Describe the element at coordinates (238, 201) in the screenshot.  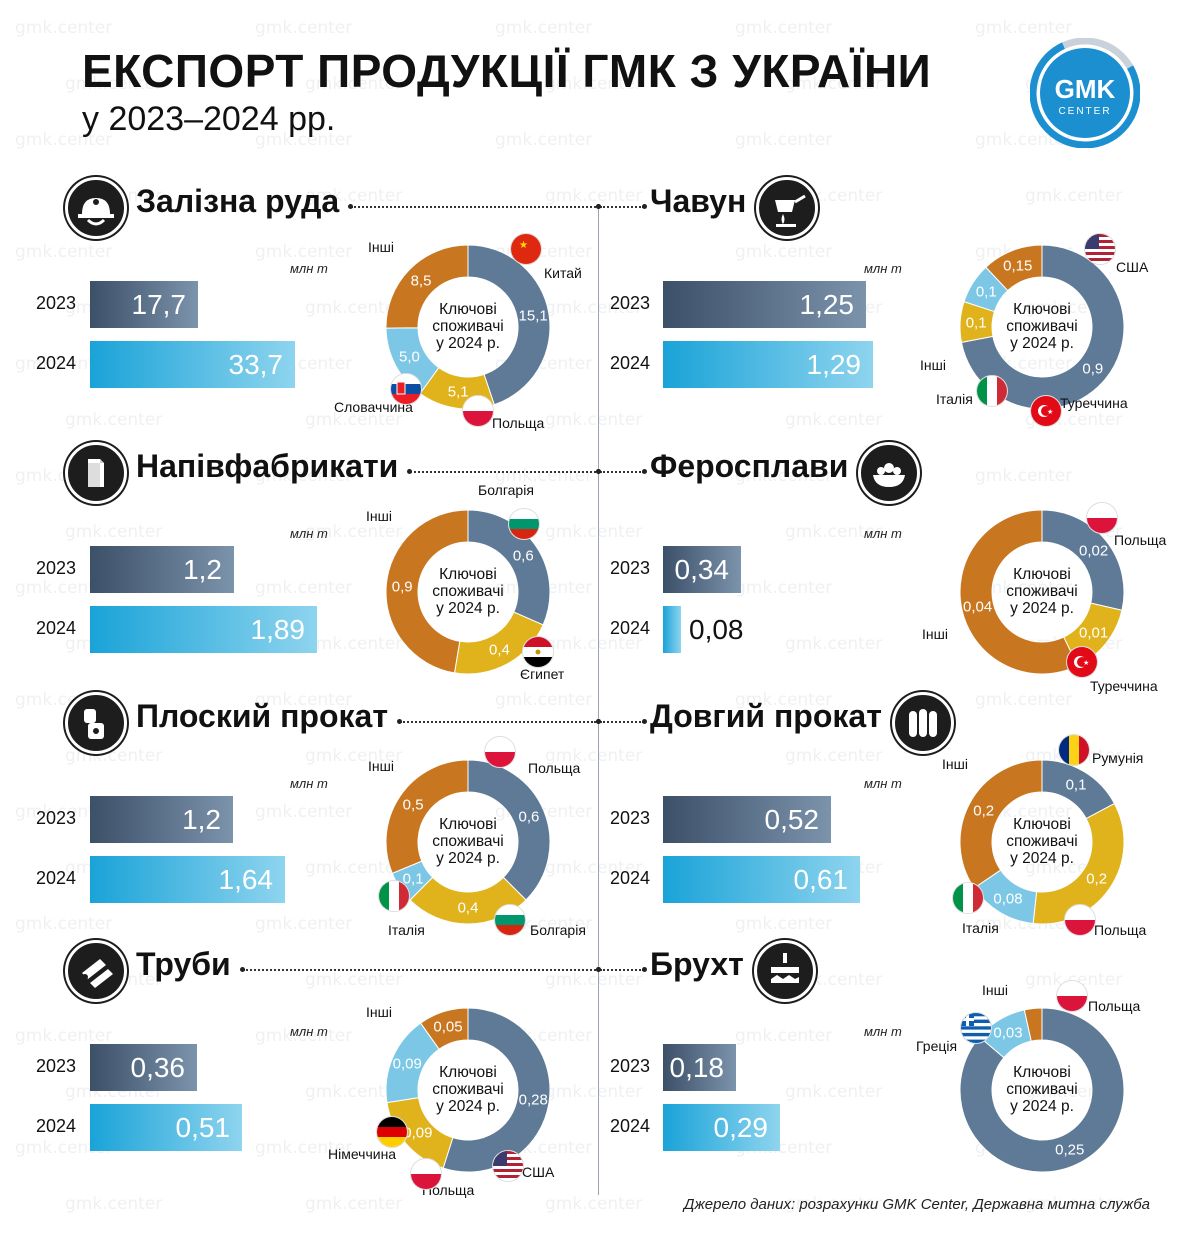
I see `section-title: Залізна руда` at that location.